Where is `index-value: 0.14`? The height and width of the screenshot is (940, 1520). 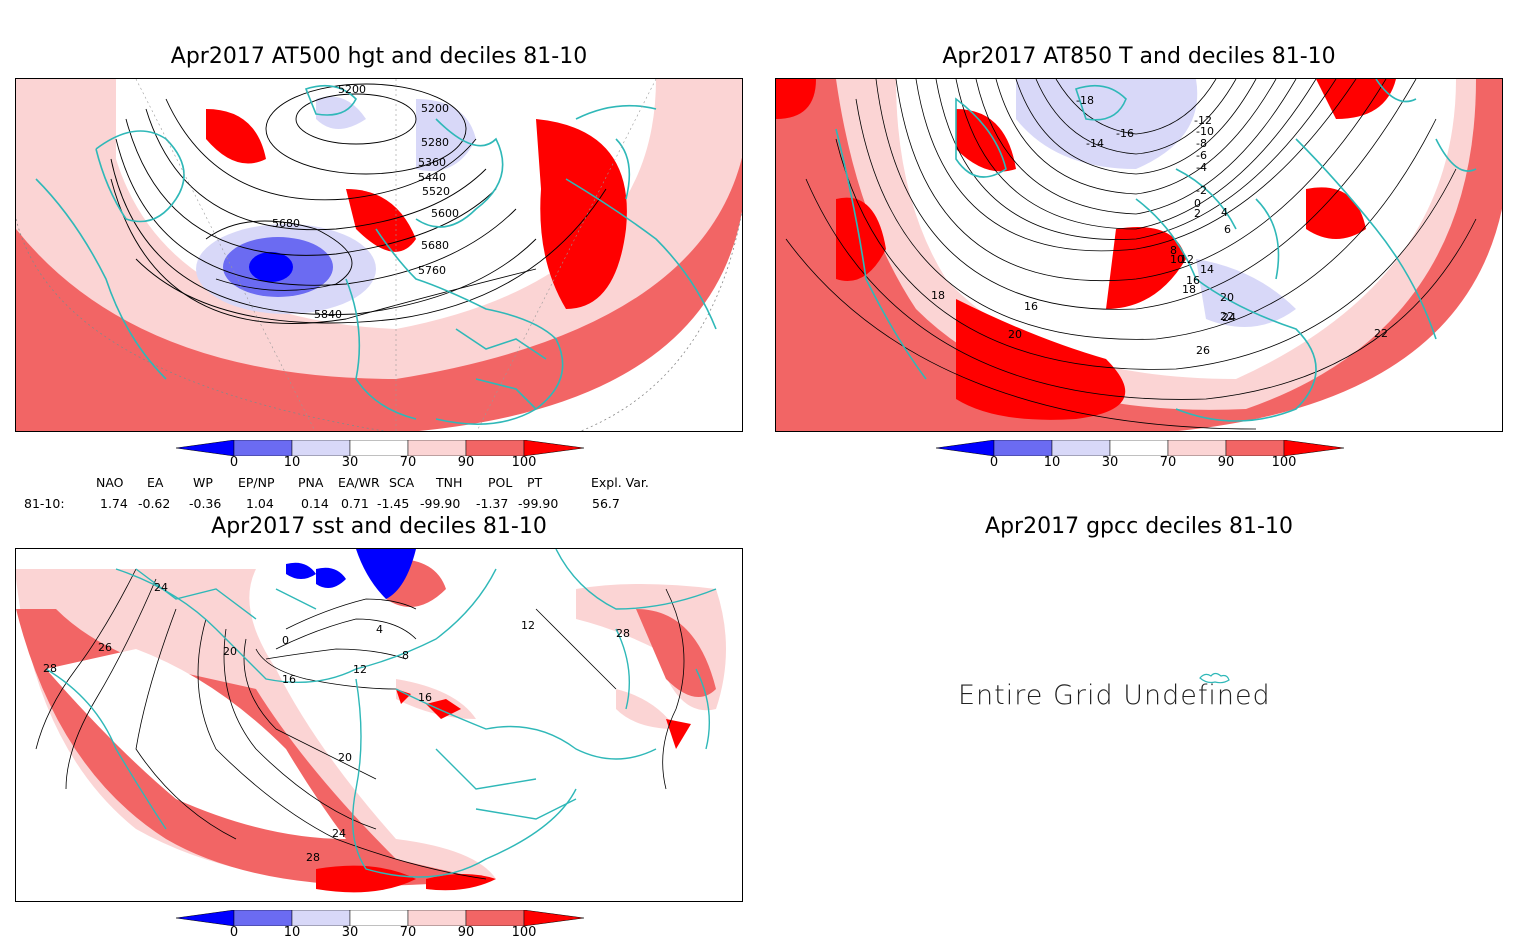 index-value: 0.14 is located at coordinates (315, 503).